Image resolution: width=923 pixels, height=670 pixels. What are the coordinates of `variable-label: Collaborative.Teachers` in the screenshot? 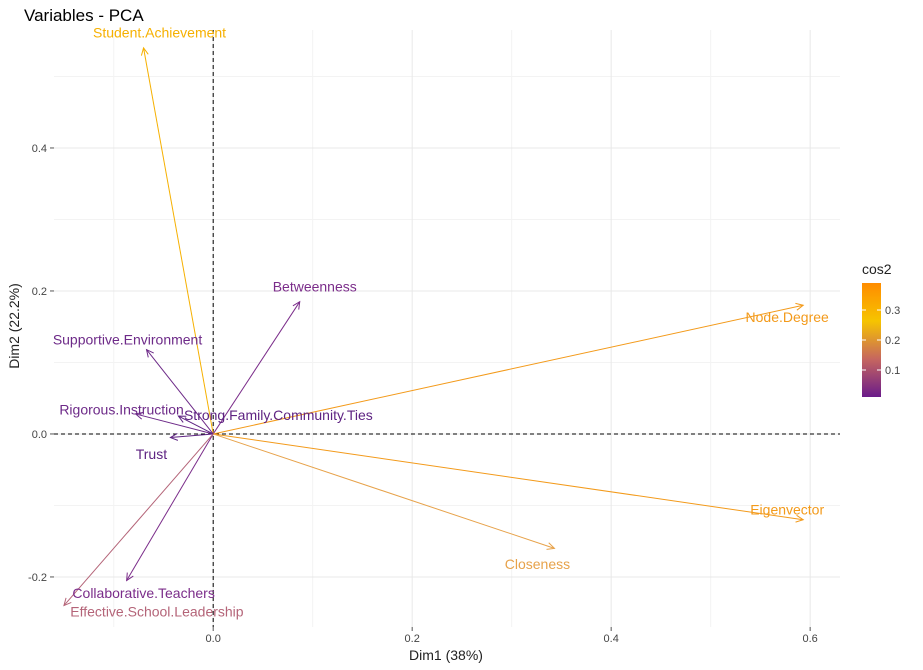 It's located at (143, 593).